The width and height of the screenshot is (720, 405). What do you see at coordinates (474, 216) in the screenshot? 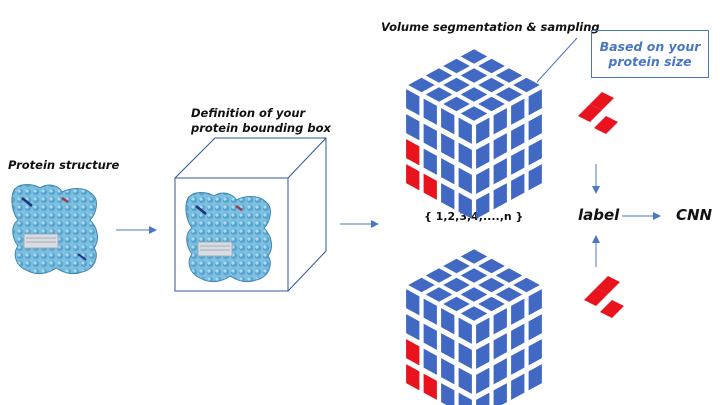
I see `sequence-label: { 1,2,3,4,....,n }` at bounding box center [474, 216].